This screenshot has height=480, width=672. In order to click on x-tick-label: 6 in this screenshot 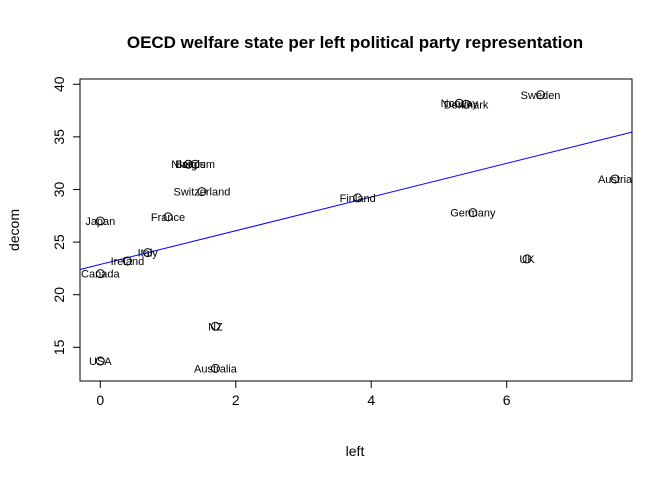, I will do `click(507, 400)`.